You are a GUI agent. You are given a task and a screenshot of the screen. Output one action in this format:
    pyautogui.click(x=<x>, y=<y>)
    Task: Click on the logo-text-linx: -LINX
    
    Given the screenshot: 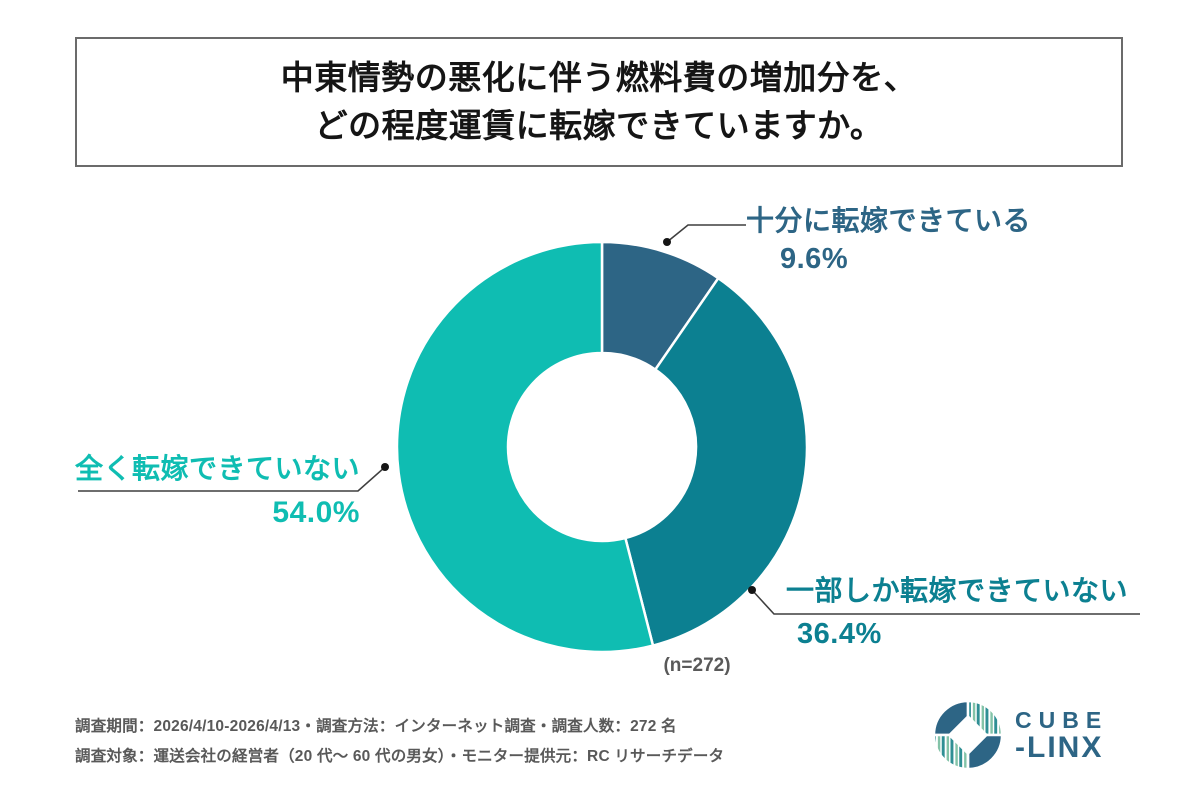 What is the action you would take?
    pyautogui.click(x=1059, y=747)
    